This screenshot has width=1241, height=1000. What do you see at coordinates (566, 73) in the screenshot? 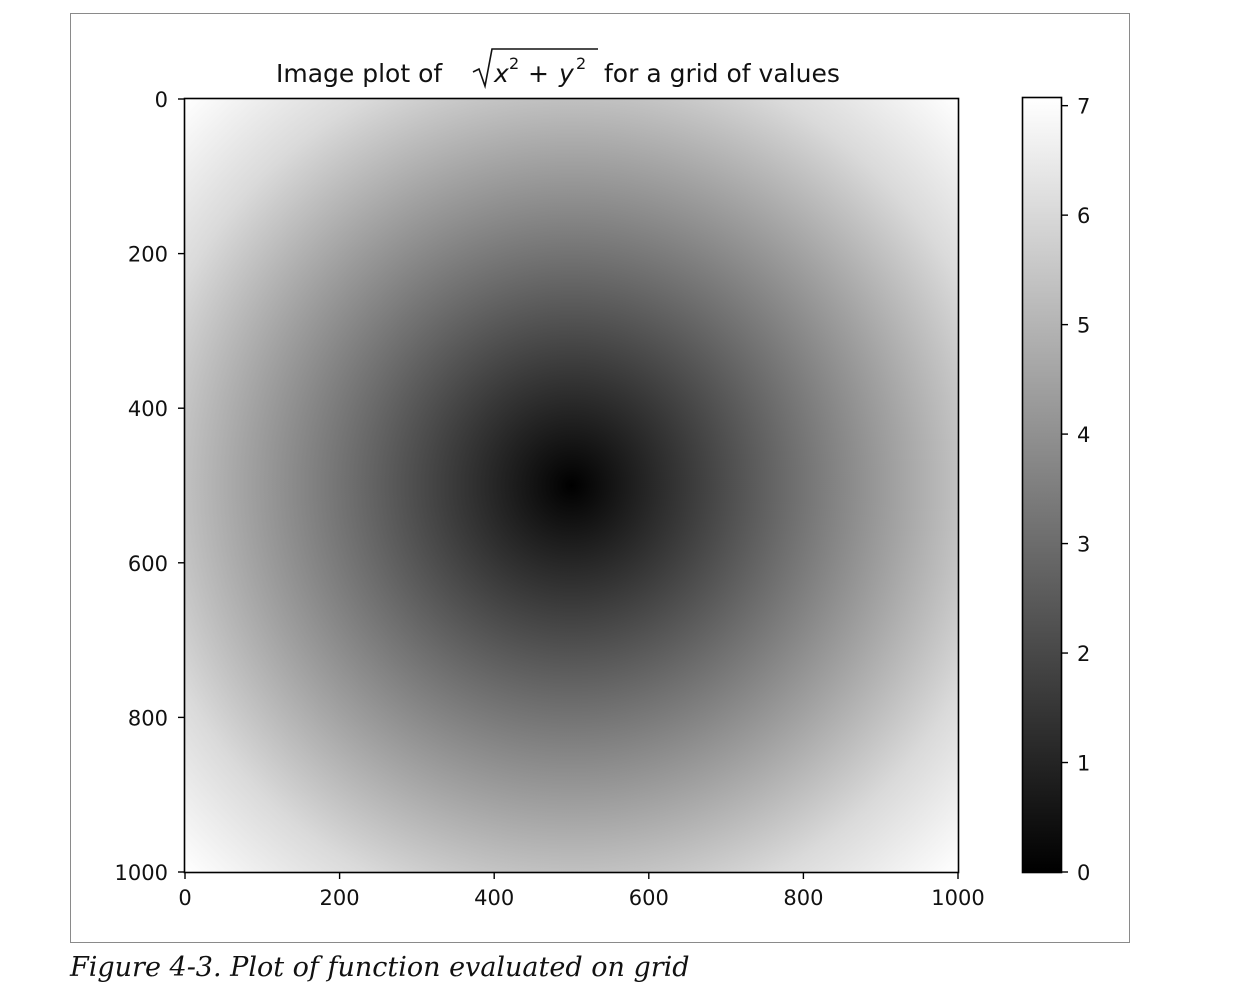
I see `math-y: y` at bounding box center [566, 73].